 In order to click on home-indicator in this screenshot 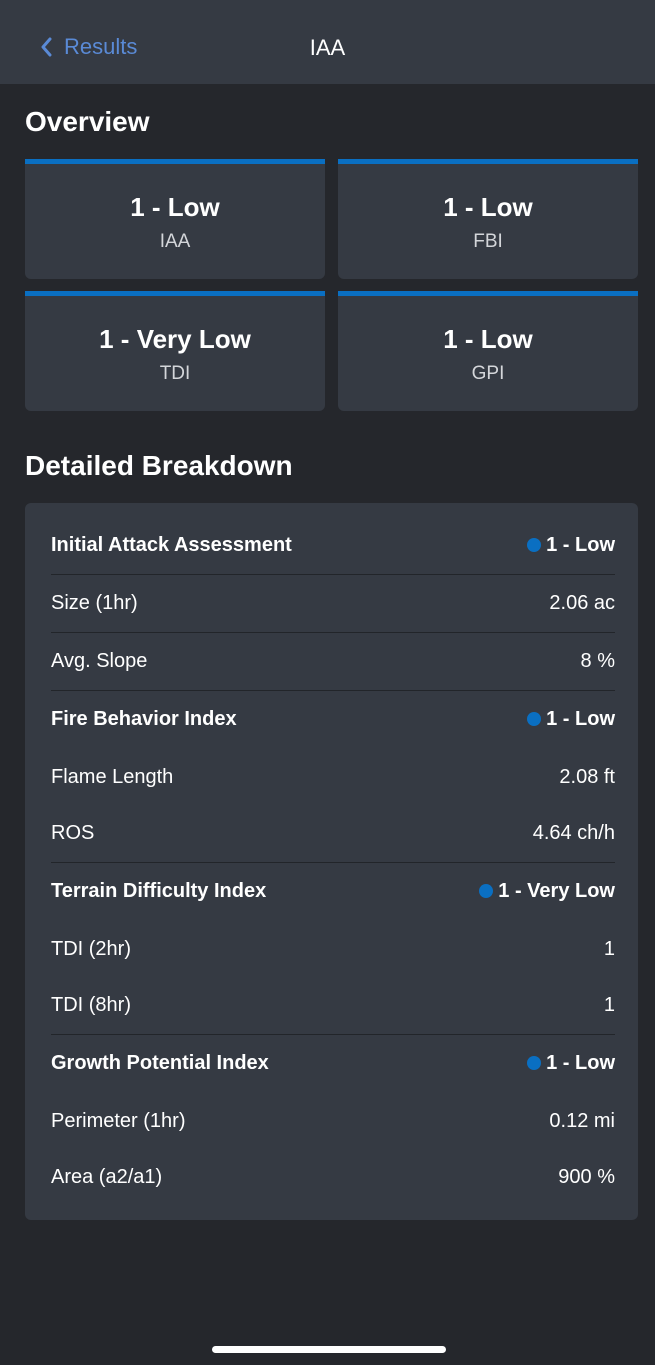, I will do `click(329, 1349)`.